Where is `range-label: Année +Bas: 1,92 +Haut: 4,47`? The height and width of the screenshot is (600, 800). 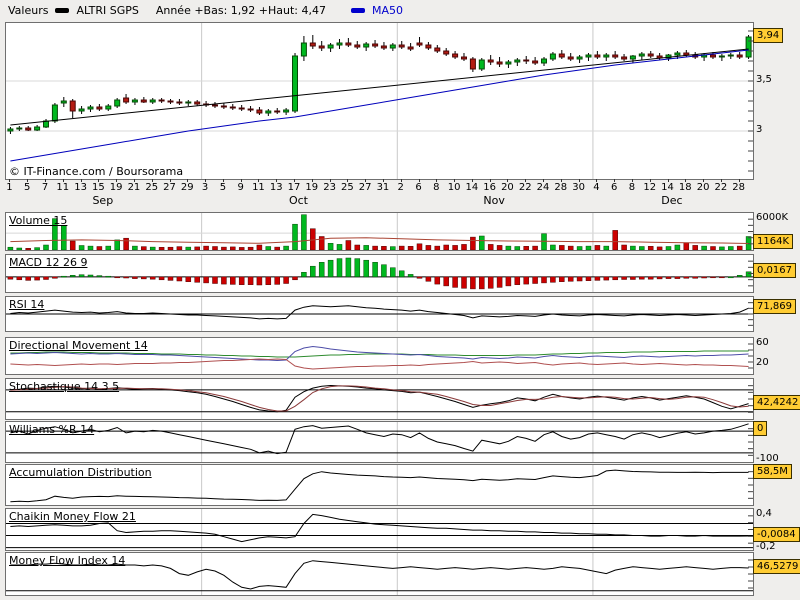 range-label: Année +Bas: 1,92 +Haut: 4,47 is located at coordinates (240, 10).